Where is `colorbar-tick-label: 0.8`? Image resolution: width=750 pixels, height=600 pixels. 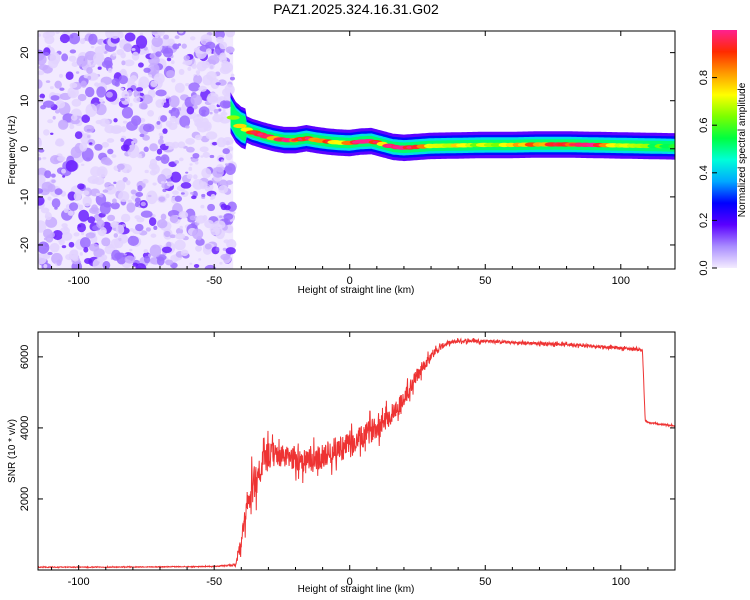 colorbar-tick-label: 0.8 is located at coordinates (704, 77).